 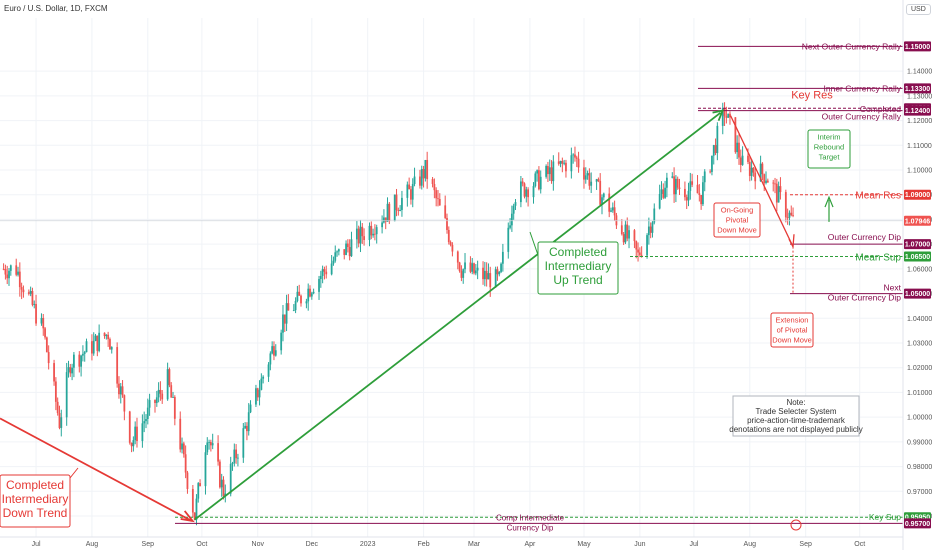 What do you see at coordinates (917, 294) in the screenshot?
I see `price-tag-label: 1.05000` at bounding box center [917, 294].